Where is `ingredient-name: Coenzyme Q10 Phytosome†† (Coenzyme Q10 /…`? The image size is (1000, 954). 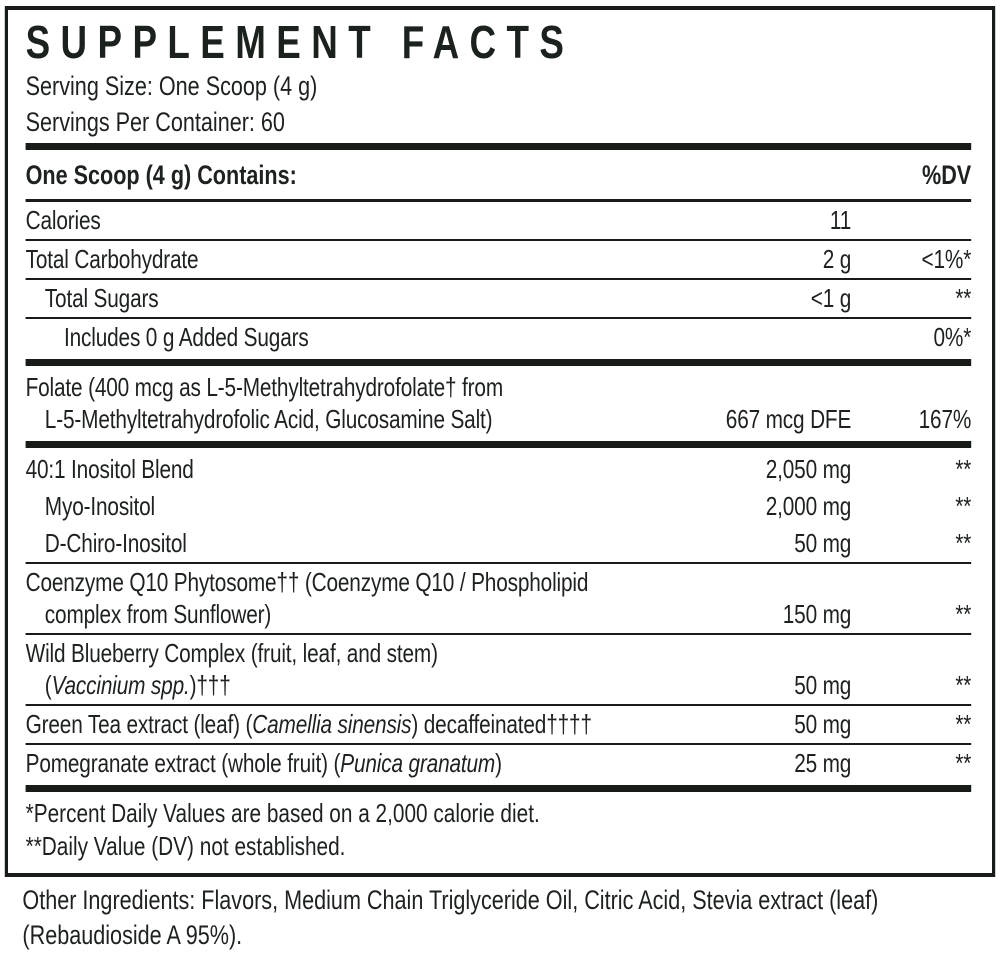 ingredient-name: Coenzyme Q10 Phytosome†† (Coenzyme Q10 /… is located at coordinates (351, 598).